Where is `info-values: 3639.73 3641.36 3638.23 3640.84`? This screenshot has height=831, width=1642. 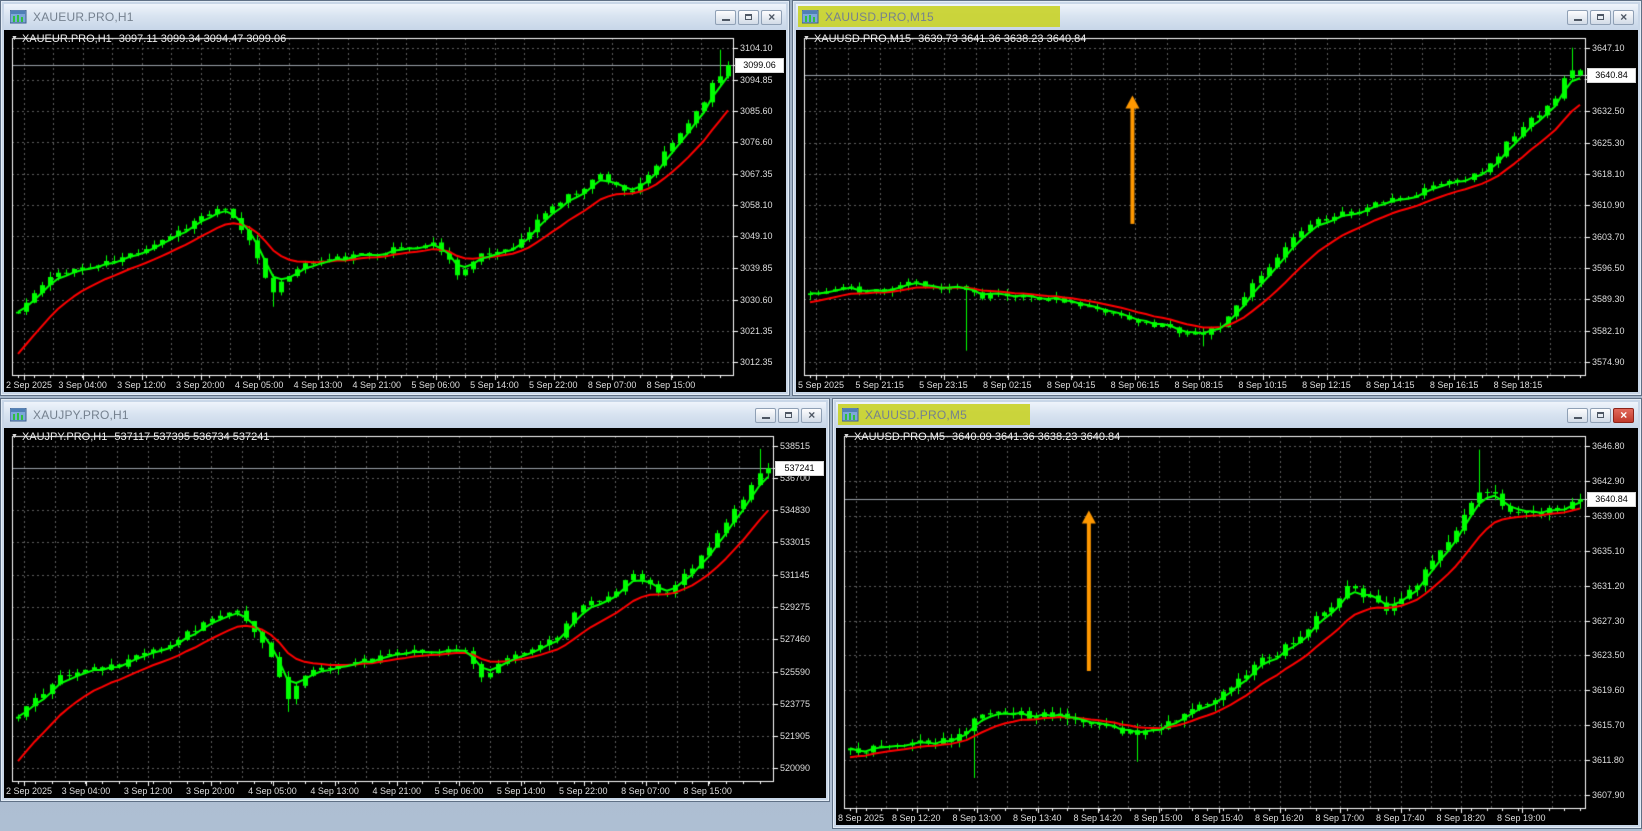 info-values: 3639.73 3641.36 3638.23 3640.84 is located at coordinates (1002, 39).